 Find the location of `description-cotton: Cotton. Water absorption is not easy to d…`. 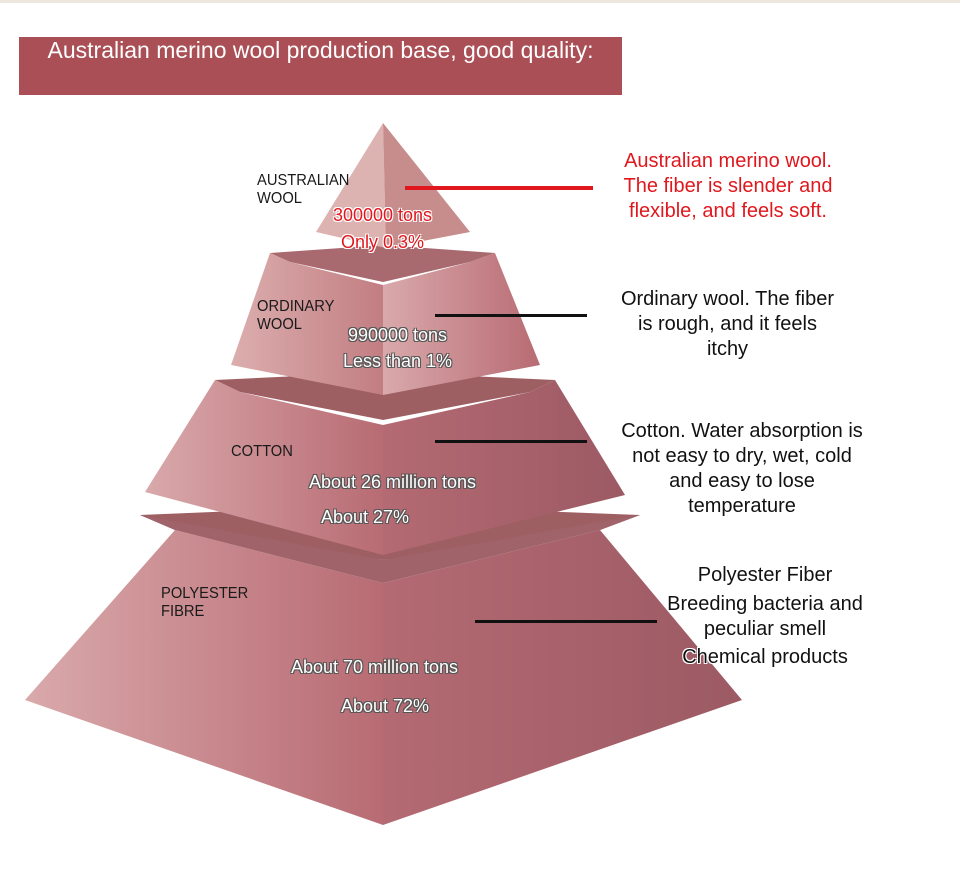

description-cotton: Cotton. Water absorption is not easy to d… is located at coordinates (742, 468).